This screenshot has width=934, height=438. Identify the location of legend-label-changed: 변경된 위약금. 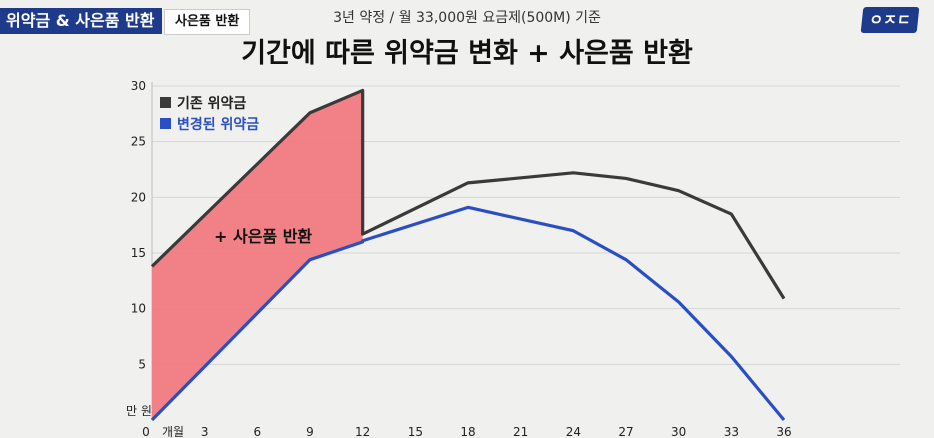
(218, 124).